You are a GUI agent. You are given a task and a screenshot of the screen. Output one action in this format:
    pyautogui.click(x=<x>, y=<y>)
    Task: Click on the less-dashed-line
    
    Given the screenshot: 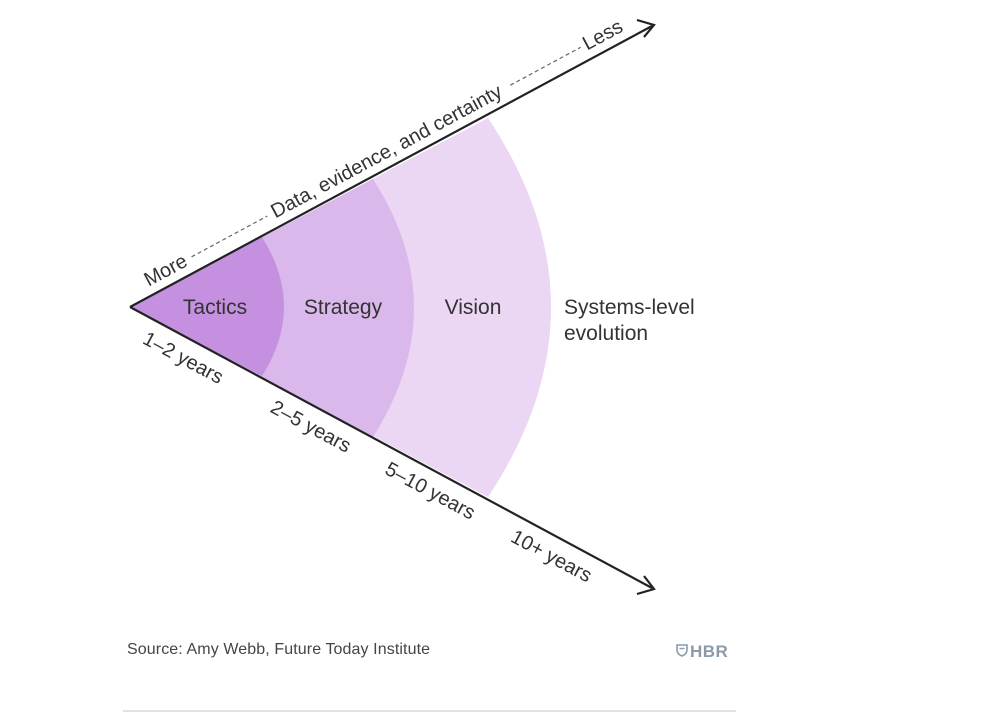 What is the action you would take?
    pyautogui.click(x=546, y=66)
    